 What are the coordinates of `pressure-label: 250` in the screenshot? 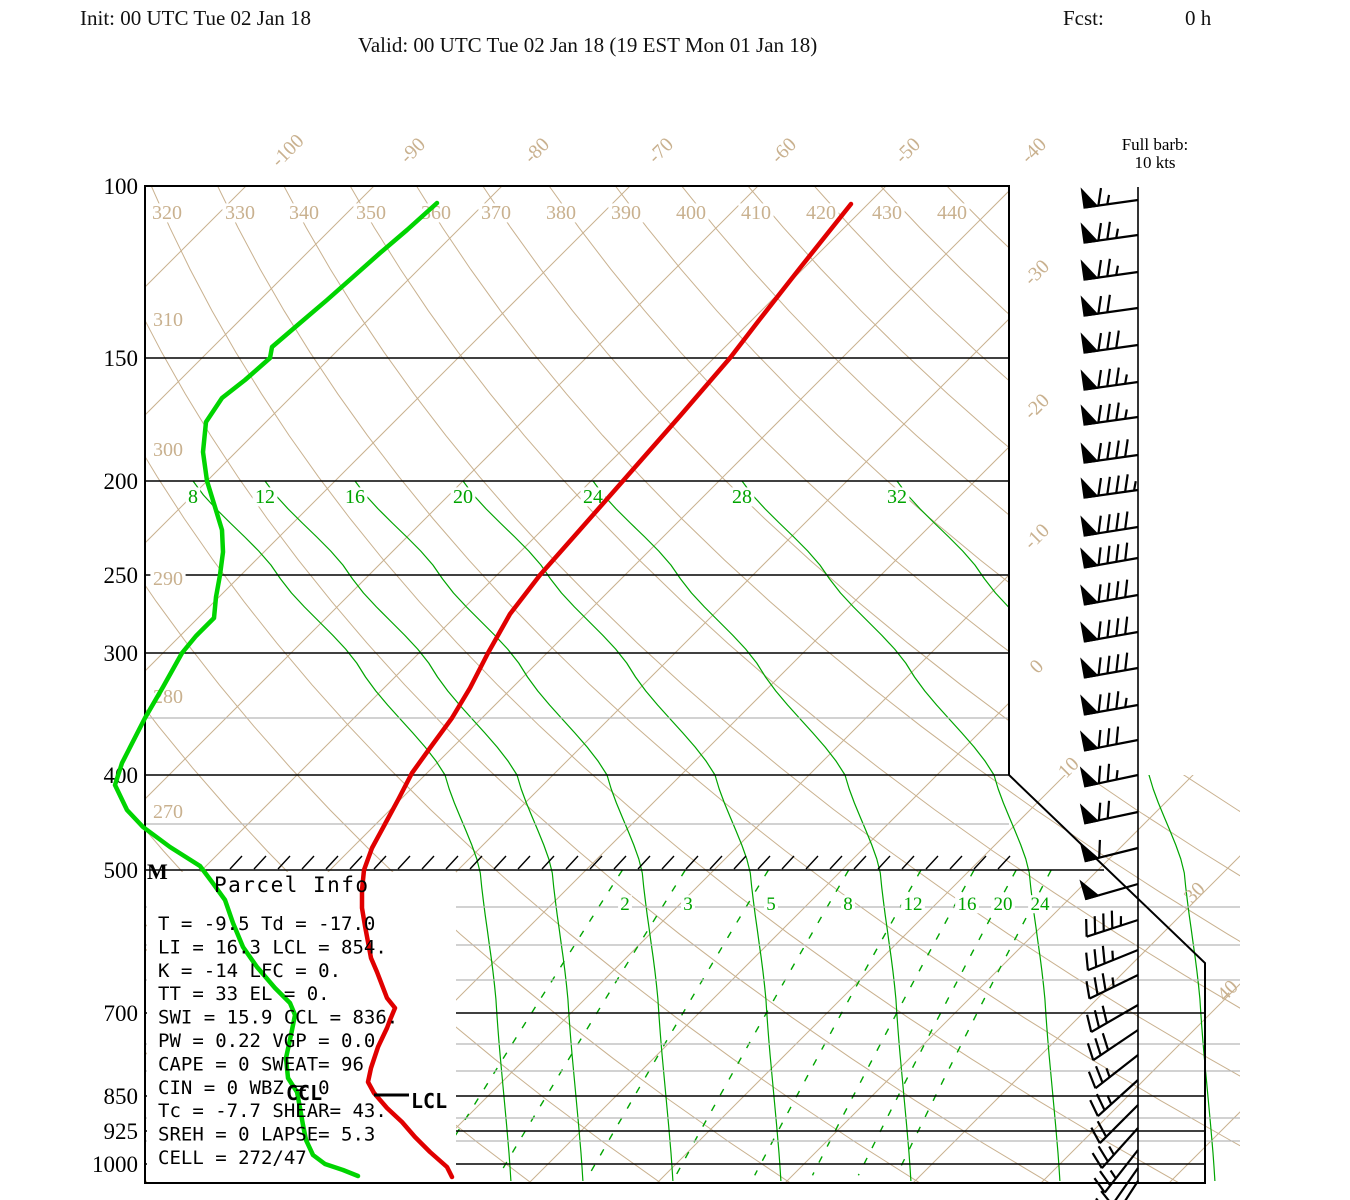 It's located at (121, 575).